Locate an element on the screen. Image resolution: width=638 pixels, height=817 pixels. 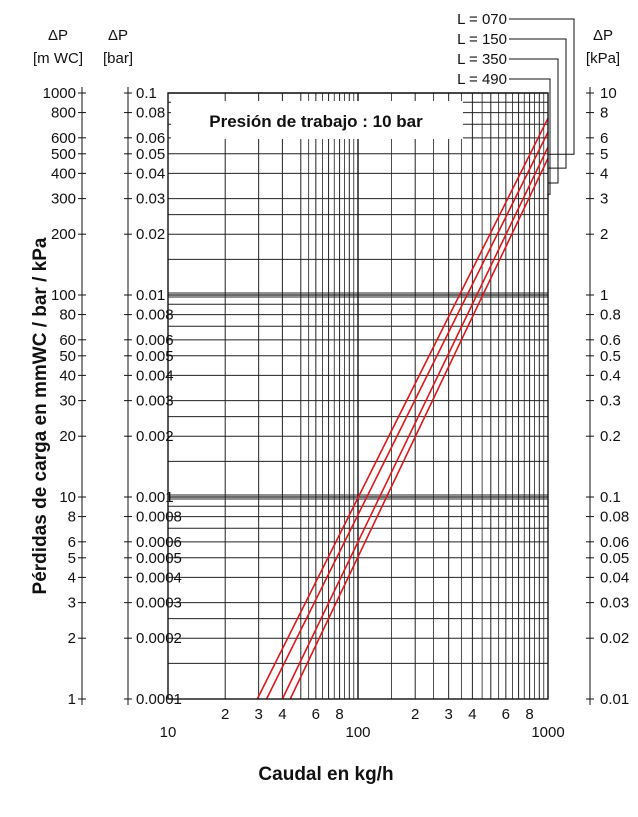
y-axis-3-tick-label: 0.01 is located at coordinates (614, 699).